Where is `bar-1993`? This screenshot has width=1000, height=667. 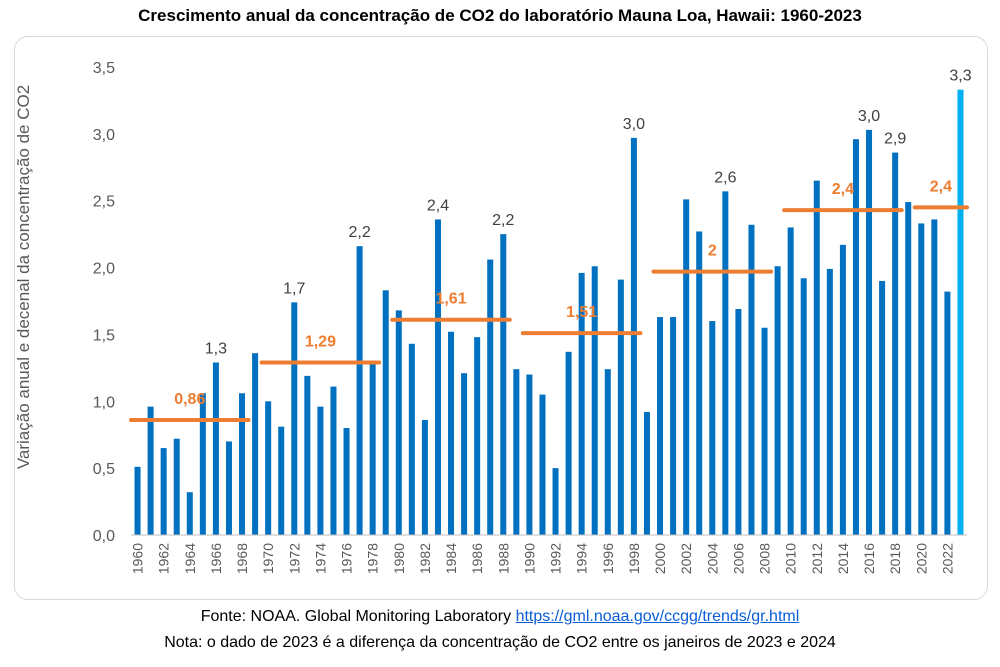 bar-1993 is located at coordinates (568, 443).